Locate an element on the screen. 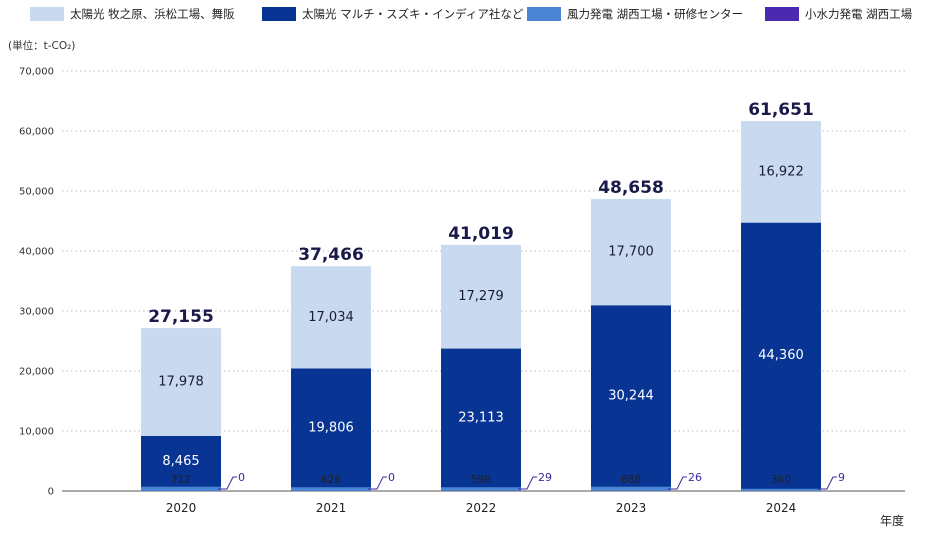 The height and width of the screenshot is (533, 934). data-label: 688 is located at coordinates (631, 480).